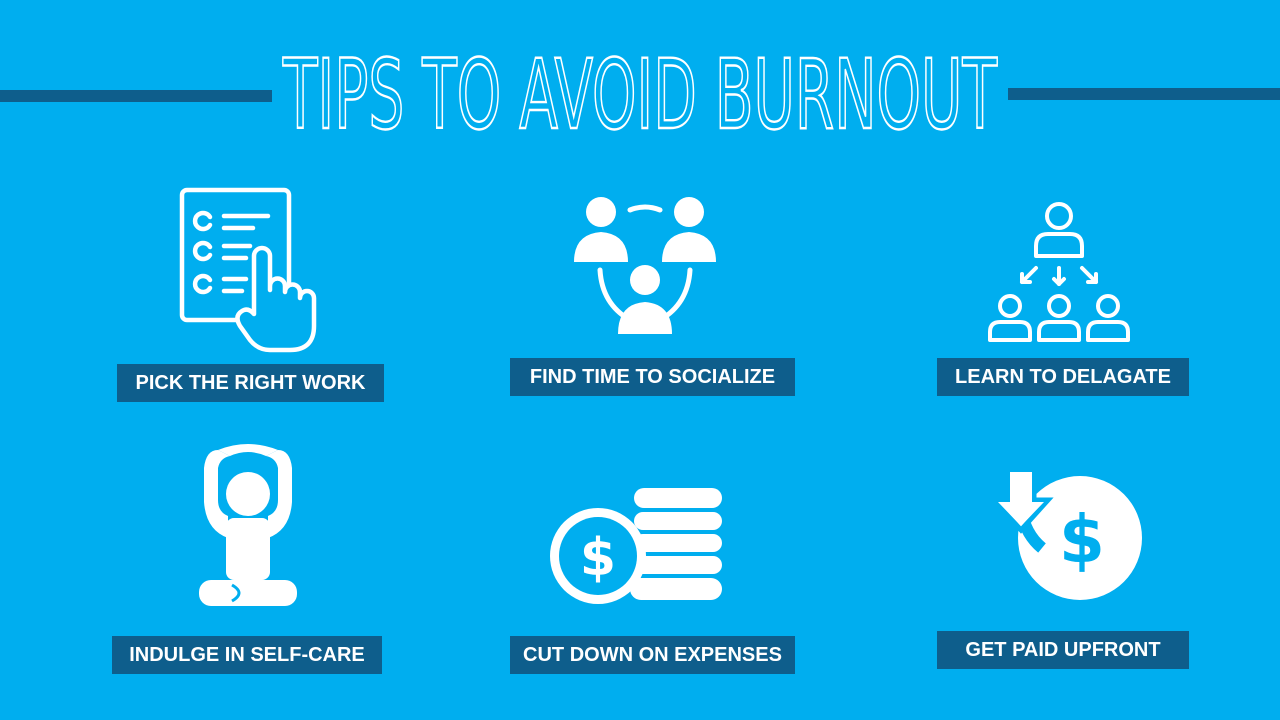 The width and height of the screenshot is (1280, 720). I want to click on page-title: TIPS TO AVOID BURNOUT, so click(640, 94).